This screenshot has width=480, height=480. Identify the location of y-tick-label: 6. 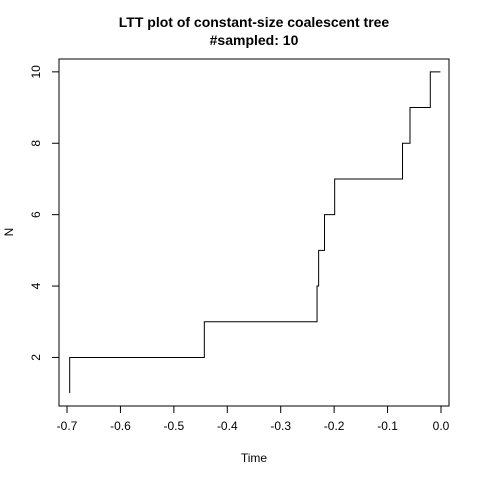
(36, 214).